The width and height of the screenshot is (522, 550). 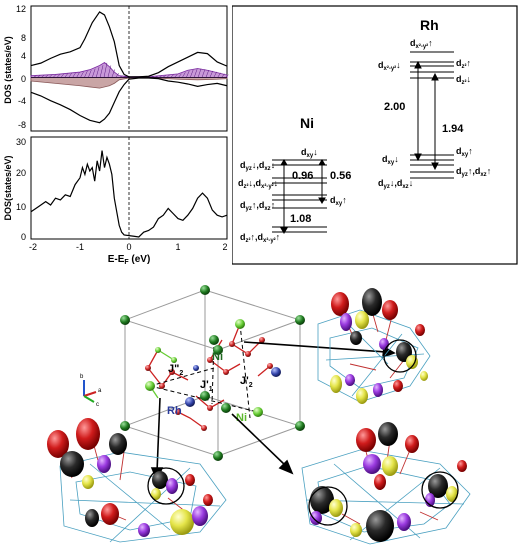 I want to click on xtick-1: 1, so click(x=177, y=247).